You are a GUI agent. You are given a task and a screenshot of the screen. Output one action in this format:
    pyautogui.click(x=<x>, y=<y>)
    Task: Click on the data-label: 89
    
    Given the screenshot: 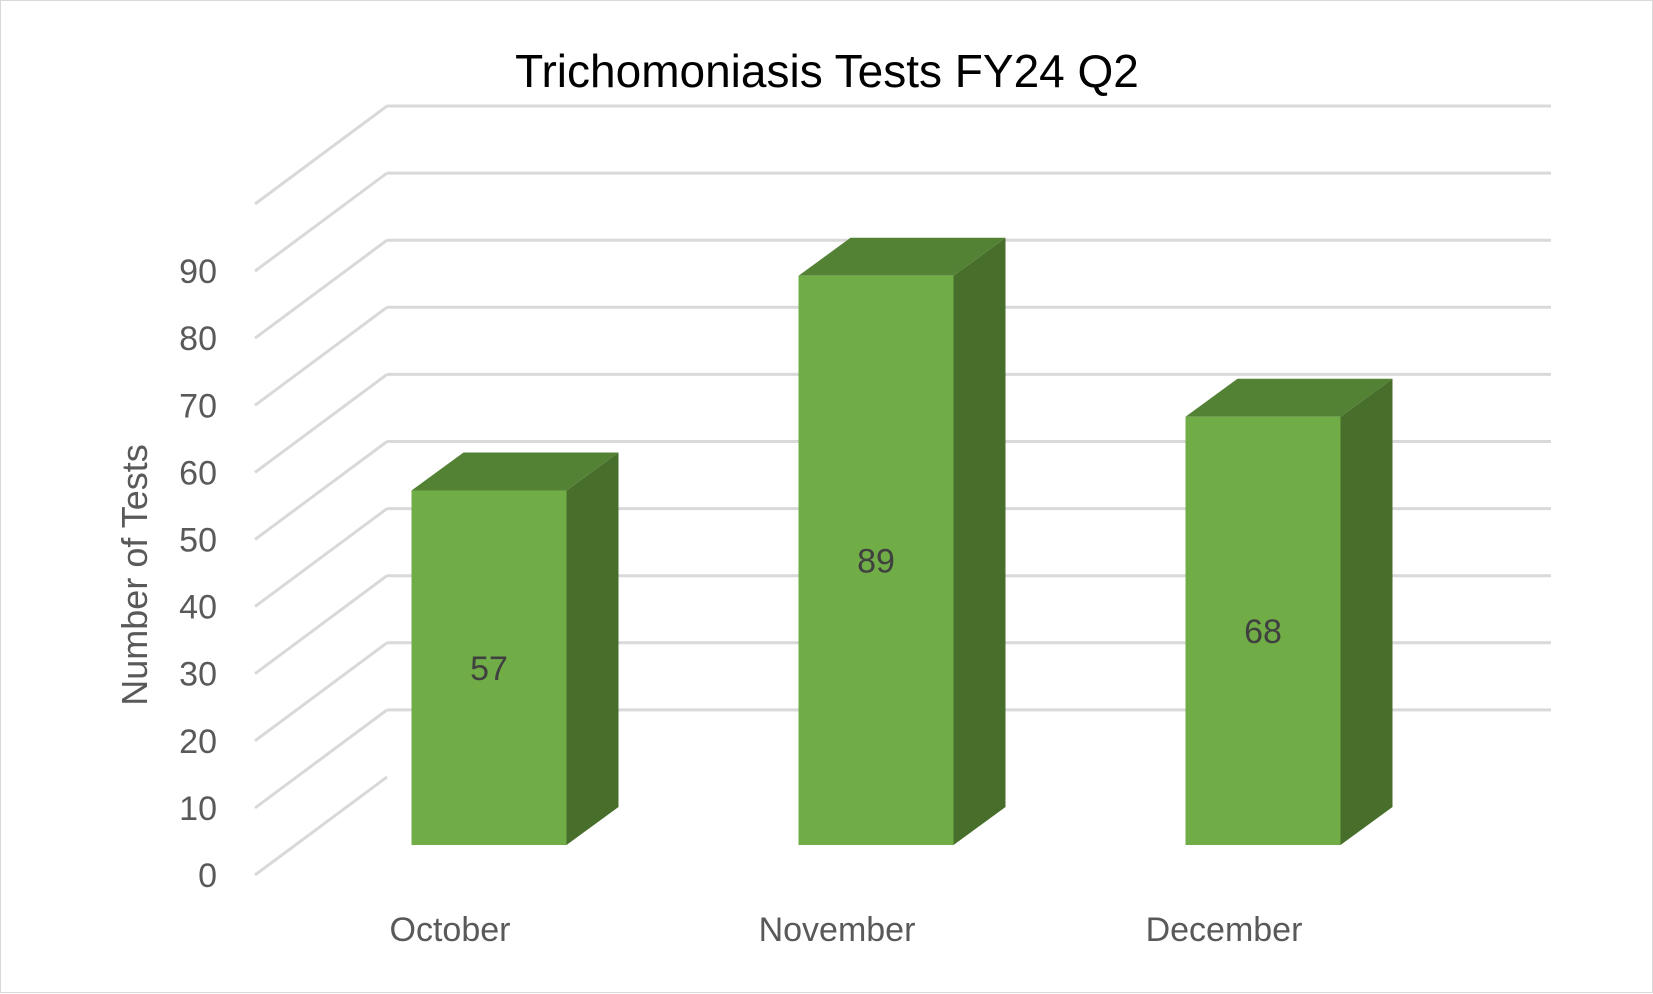 What is the action you would take?
    pyautogui.click(x=876, y=561)
    